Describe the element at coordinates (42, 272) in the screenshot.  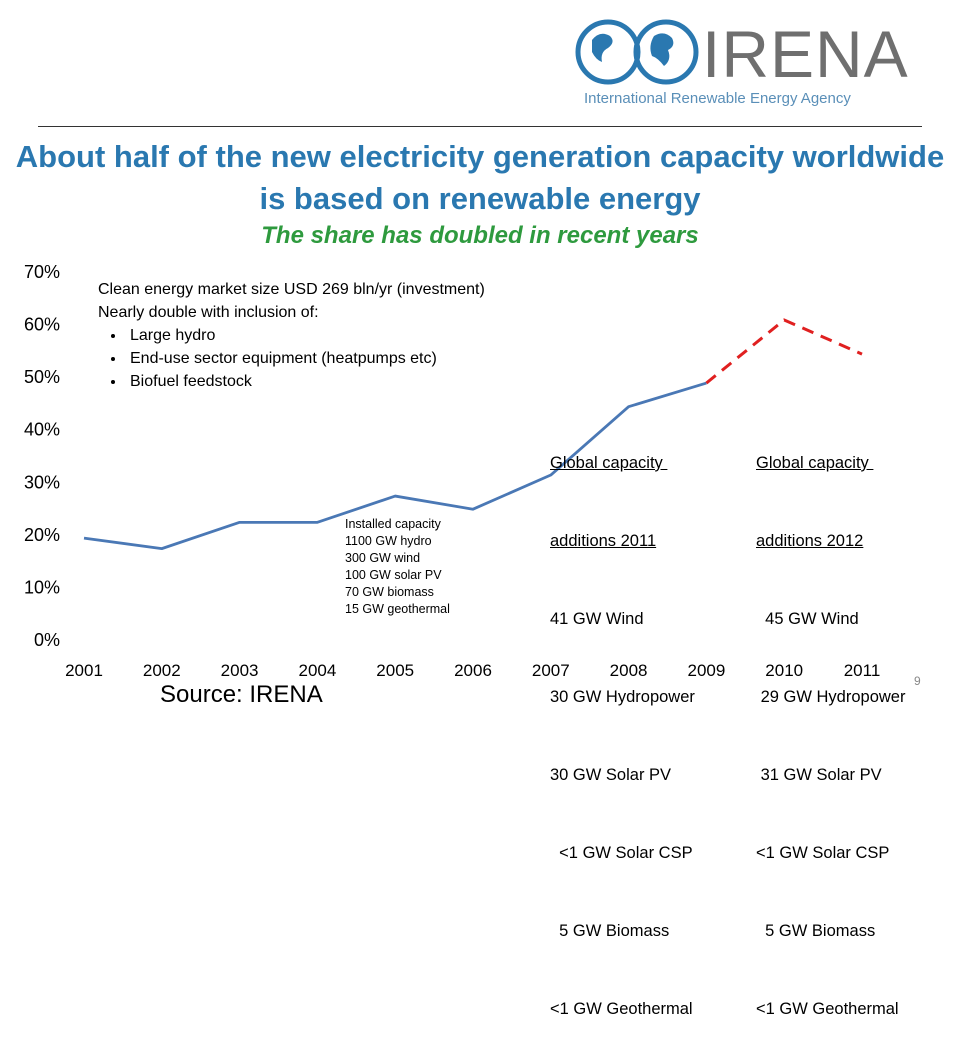
I see `y-tick-label: 70%` at that location.